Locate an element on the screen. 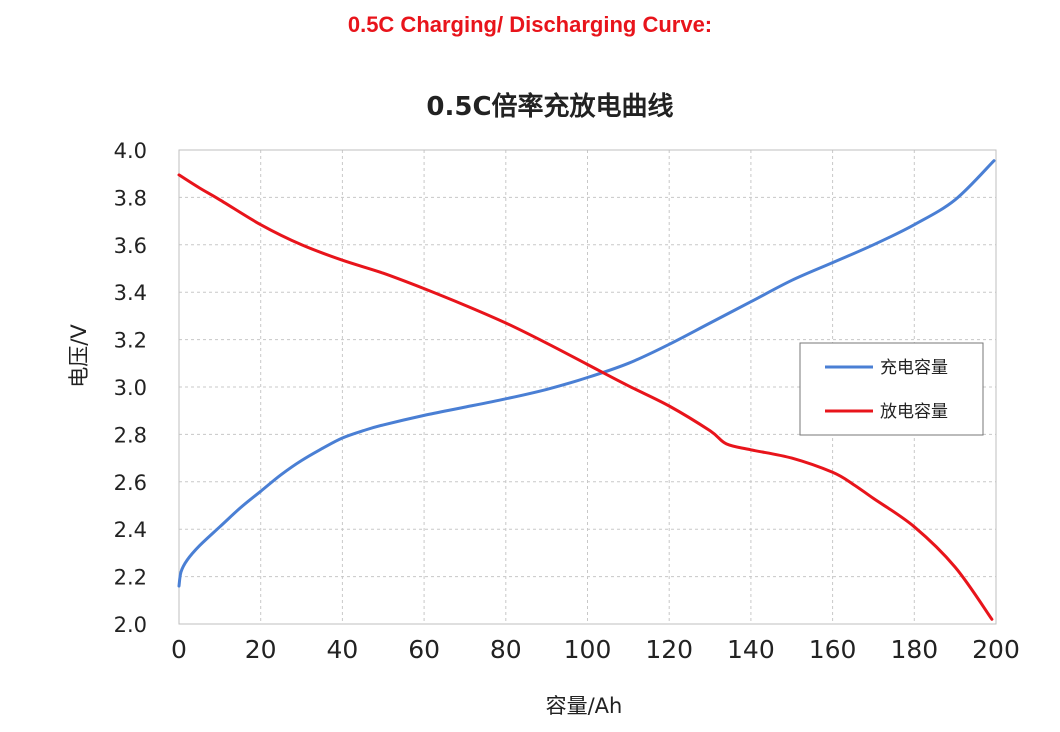 The width and height of the screenshot is (1060, 732). chart-title: 0.5C倍率充放电曲线 is located at coordinates (550, 107).